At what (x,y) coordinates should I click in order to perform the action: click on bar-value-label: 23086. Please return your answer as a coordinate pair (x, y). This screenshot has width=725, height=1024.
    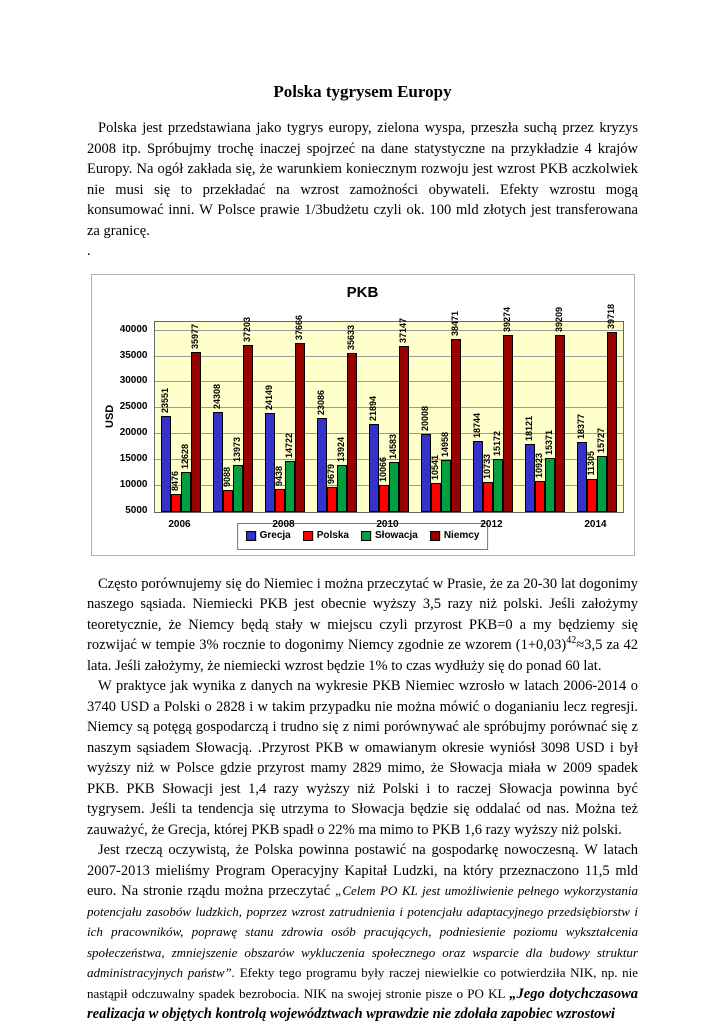
    Looking at the image, I should click on (320, 403).